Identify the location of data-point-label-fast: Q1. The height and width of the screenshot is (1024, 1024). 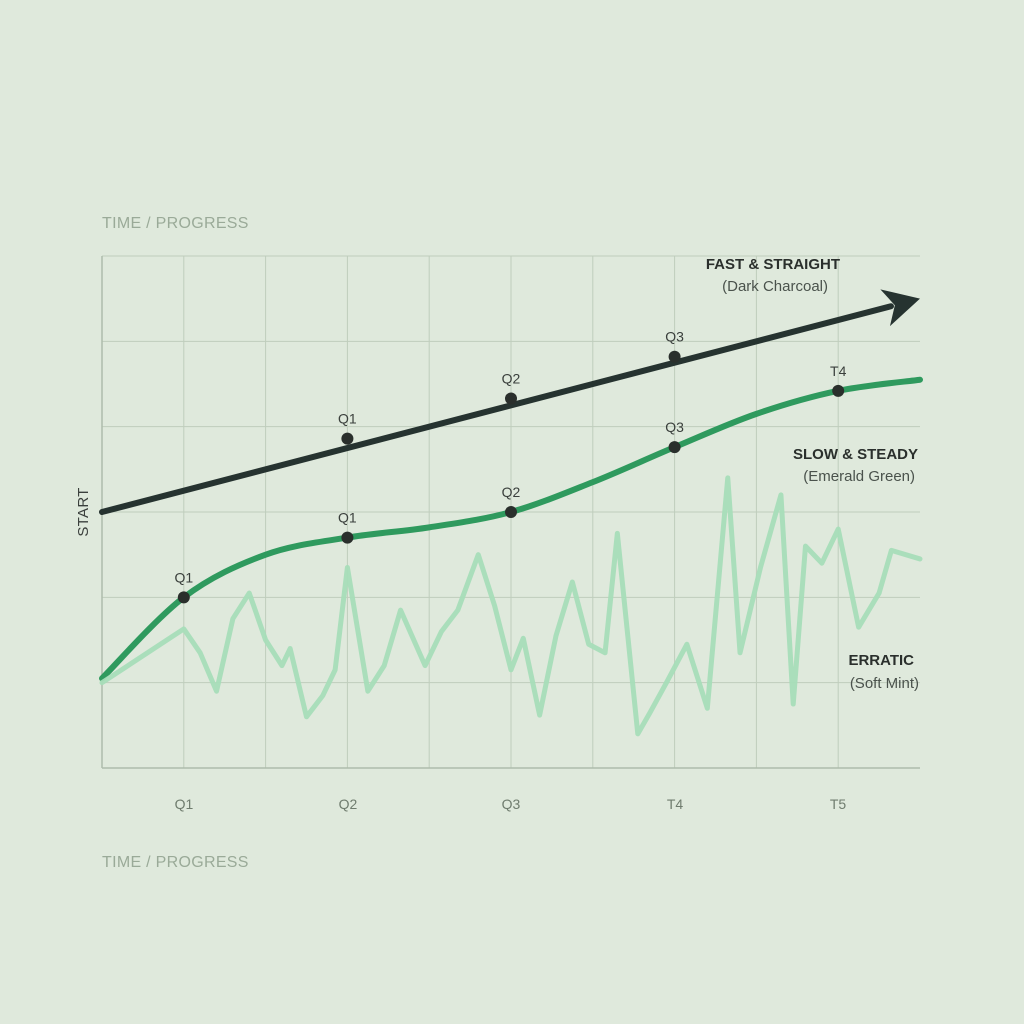
(347, 419).